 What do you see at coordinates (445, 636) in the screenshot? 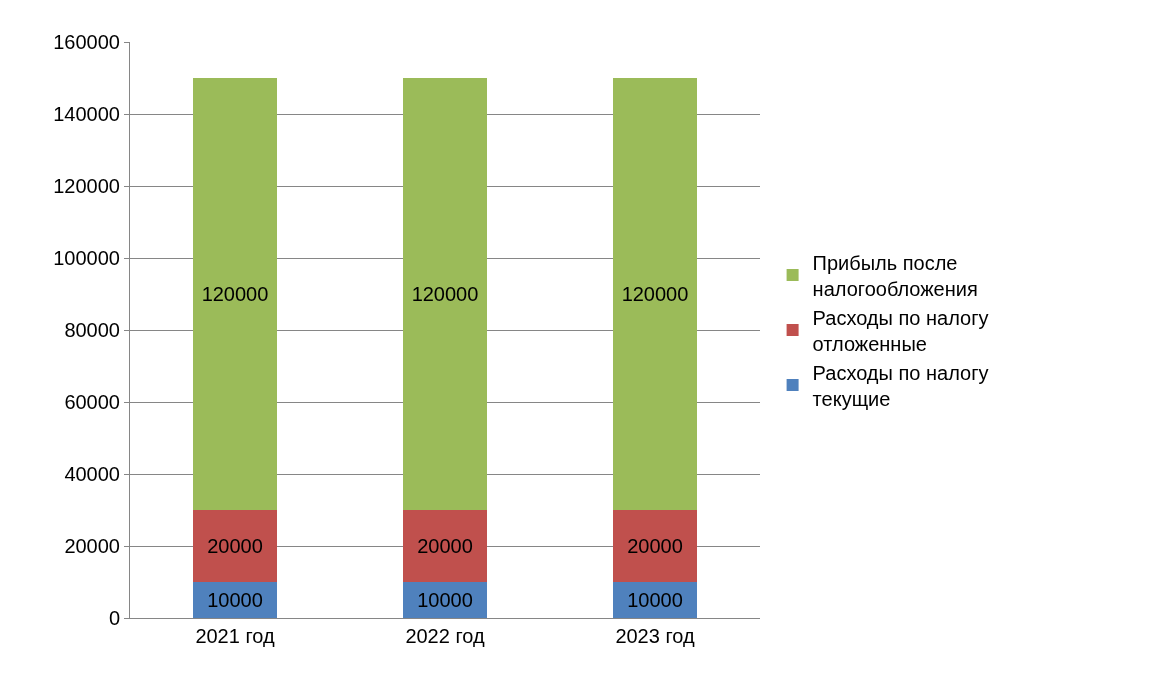
I see `x-tick-label: 2022 год` at bounding box center [445, 636].